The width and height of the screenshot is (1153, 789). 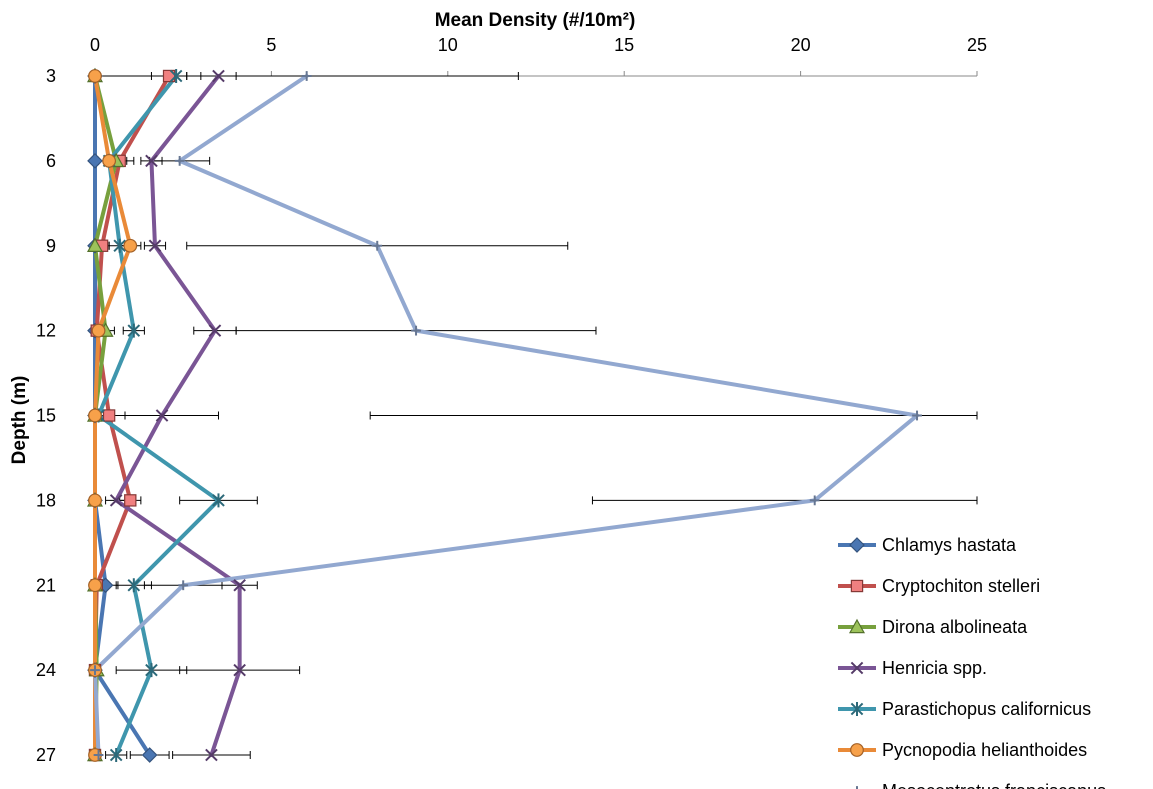 What do you see at coordinates (955, 627) in the screenshot?
I see `legend-label: Dirona albolineata` at bounding box center [955, 627].